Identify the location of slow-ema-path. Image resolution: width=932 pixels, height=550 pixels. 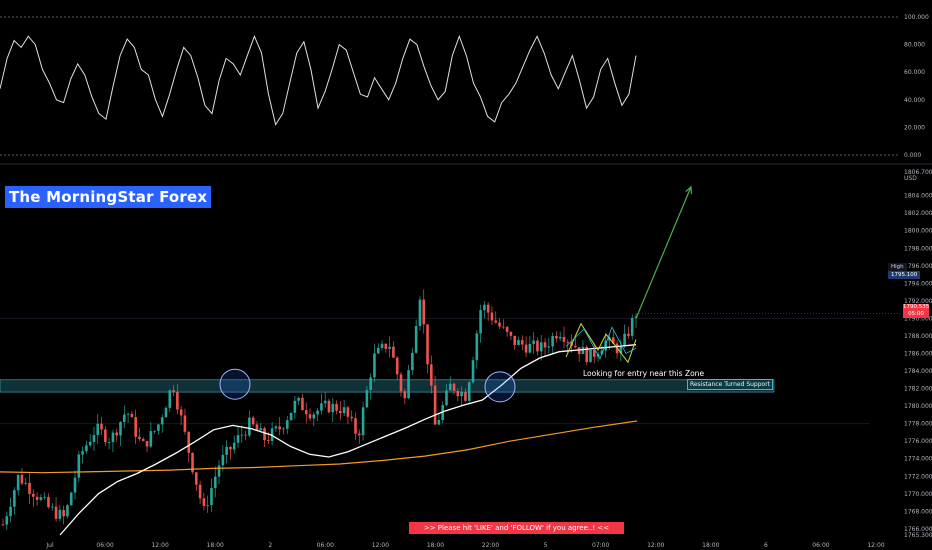
(319, 447).